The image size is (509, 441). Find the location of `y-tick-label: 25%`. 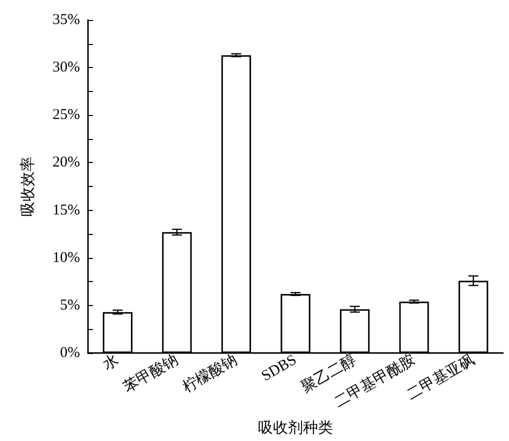

y-tick-label: 25% is located at coordinates (66, 115).